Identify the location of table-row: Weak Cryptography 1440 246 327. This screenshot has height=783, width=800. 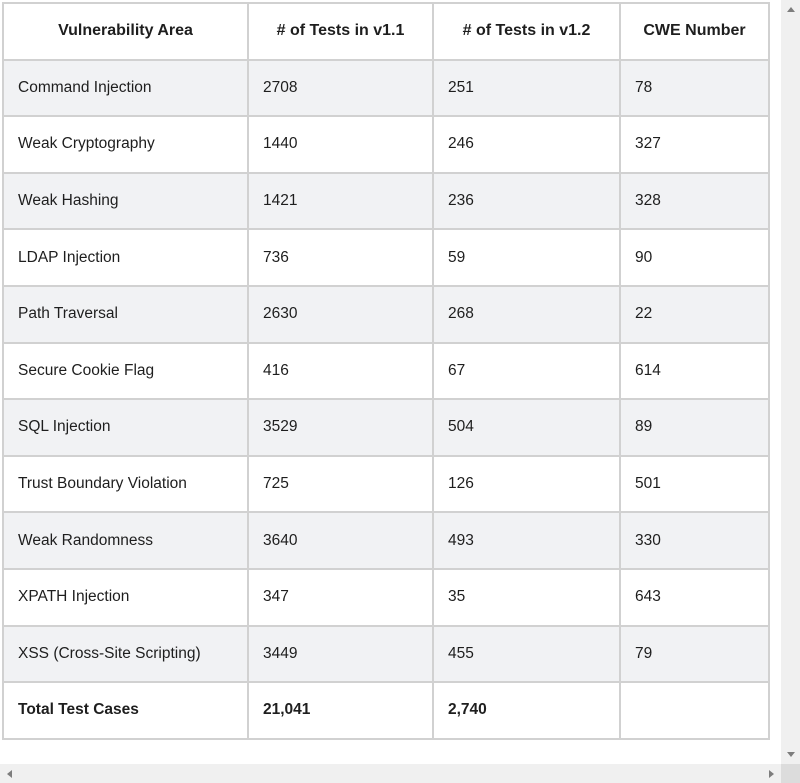
(386, 144).